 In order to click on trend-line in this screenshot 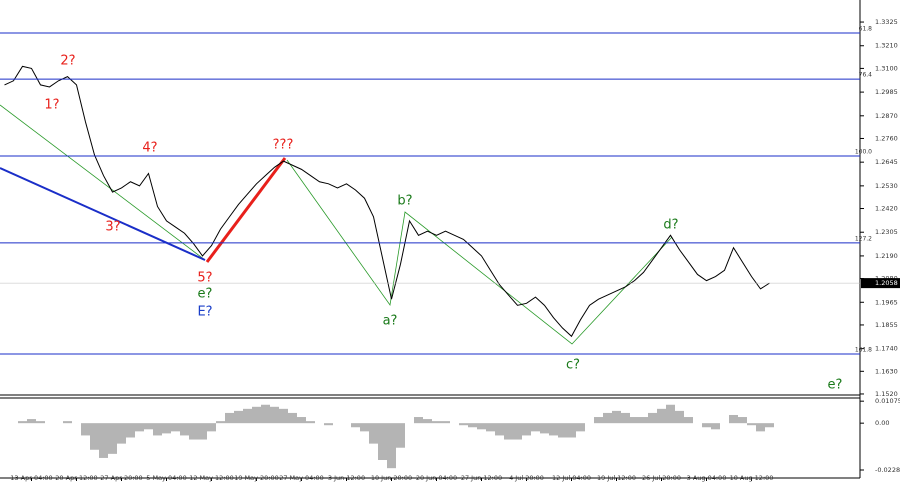, I will do `click(103, 214)`.